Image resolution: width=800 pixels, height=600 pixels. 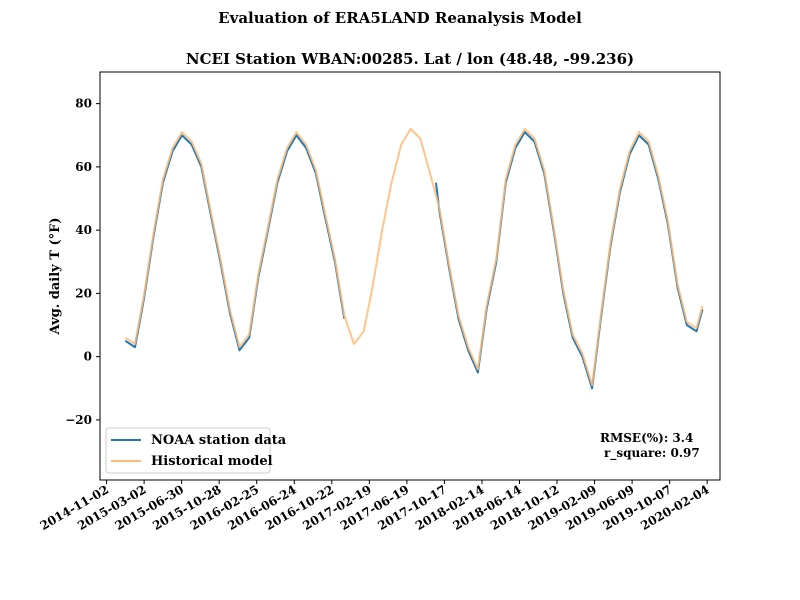 I want to click on y-tick-label: 60, so click(x=83, y=167).